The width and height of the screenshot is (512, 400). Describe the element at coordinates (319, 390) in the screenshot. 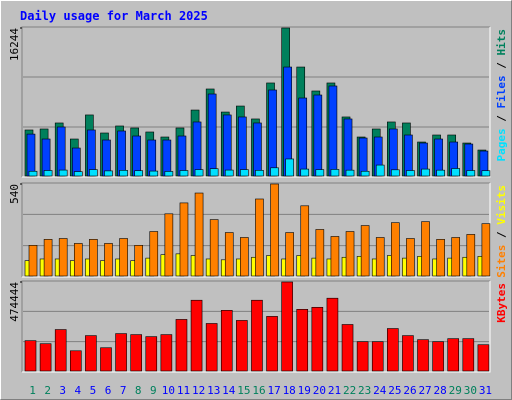

I see `x-tick-label: 20` at that location.